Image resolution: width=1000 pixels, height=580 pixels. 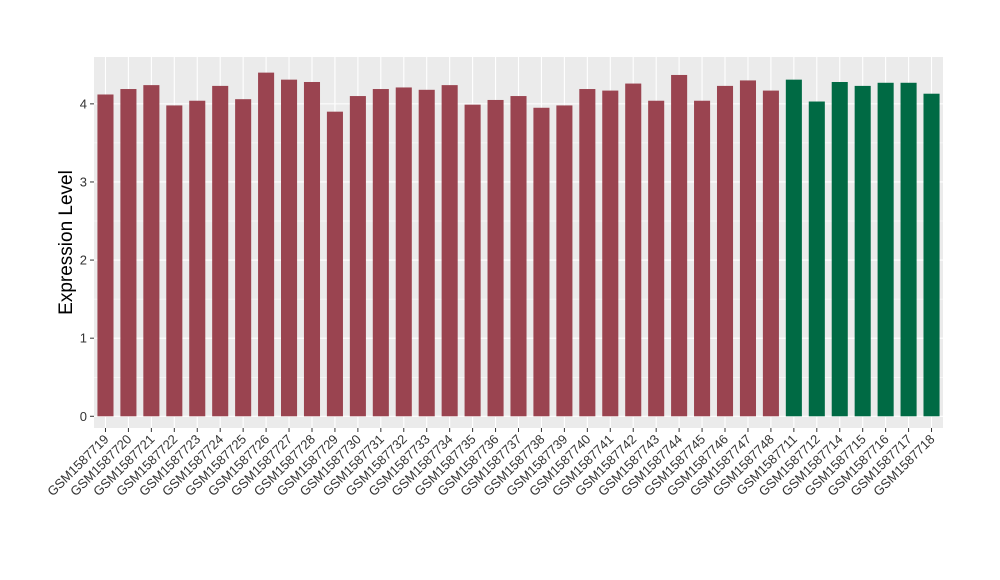 I want to click on bar-GSM1587729, so click(x=334, y=264).